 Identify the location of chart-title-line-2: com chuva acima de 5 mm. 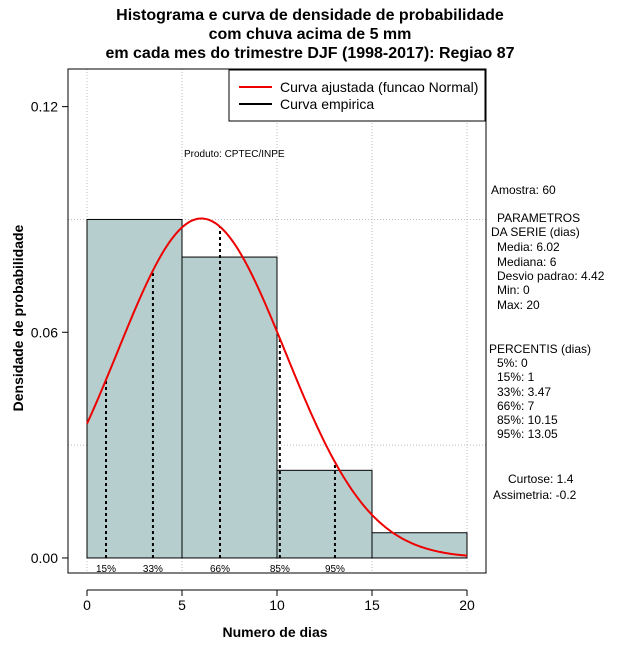
(310, 34).